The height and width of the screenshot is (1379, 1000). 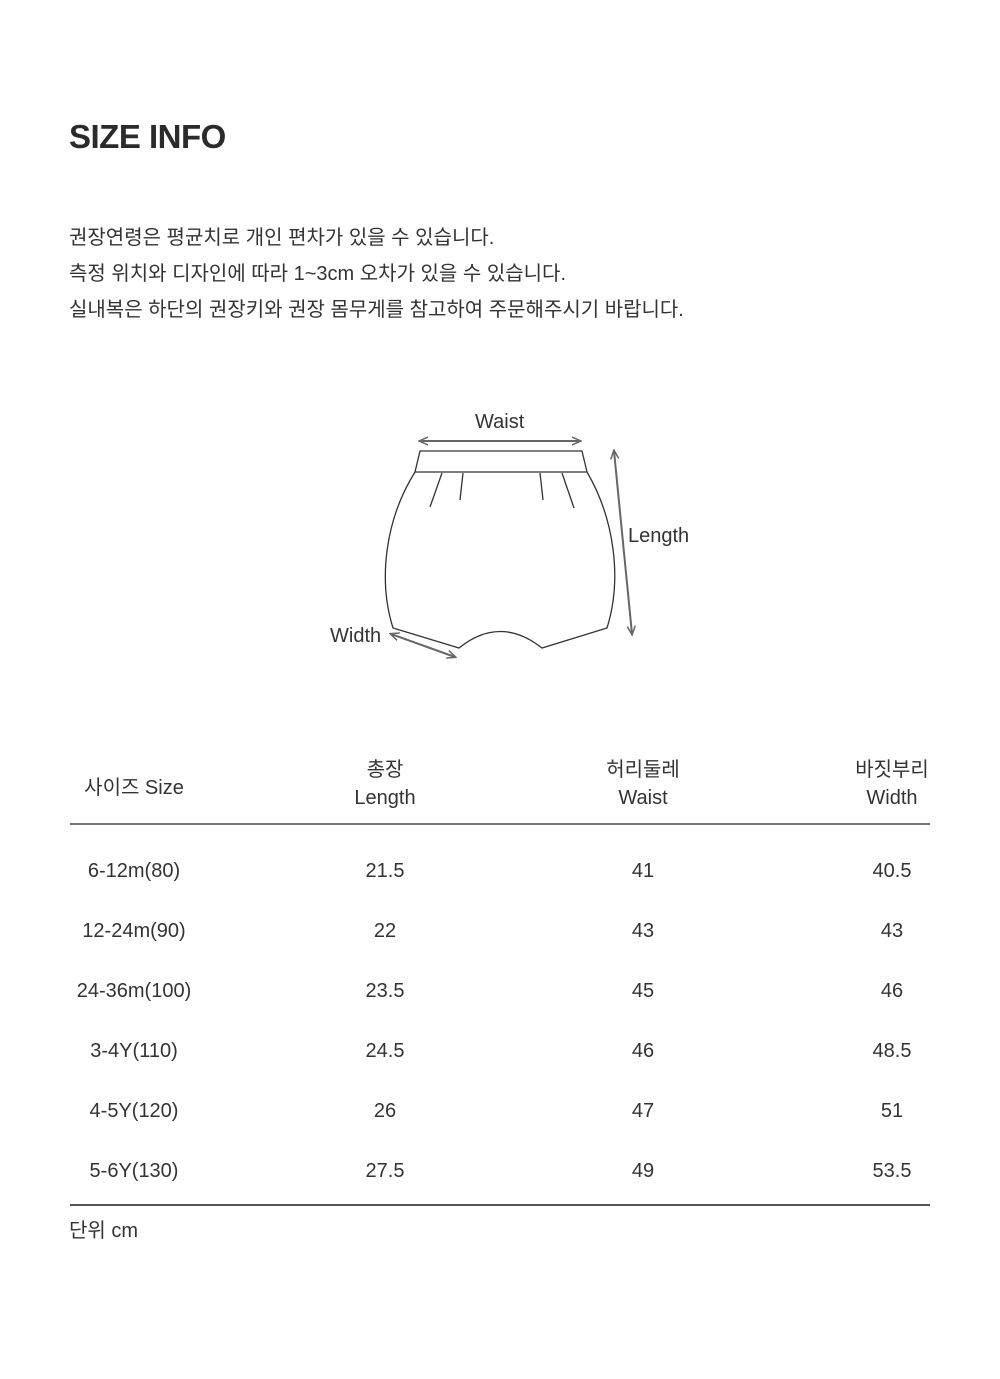 What do you see at coordinates (500, 1112) in the screenshot?
I see `table-row: 4-5Y(120) 26 47 51` at bounding box center [500, 1112].